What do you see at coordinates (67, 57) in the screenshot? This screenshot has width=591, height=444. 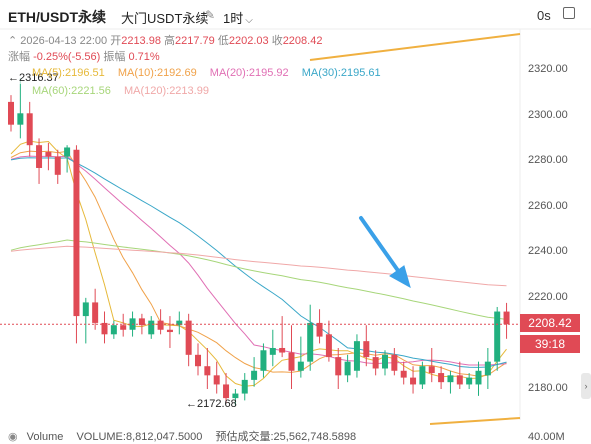 I see `change-value: -0.25%(-5.56)` at bounding box center [67, 57].